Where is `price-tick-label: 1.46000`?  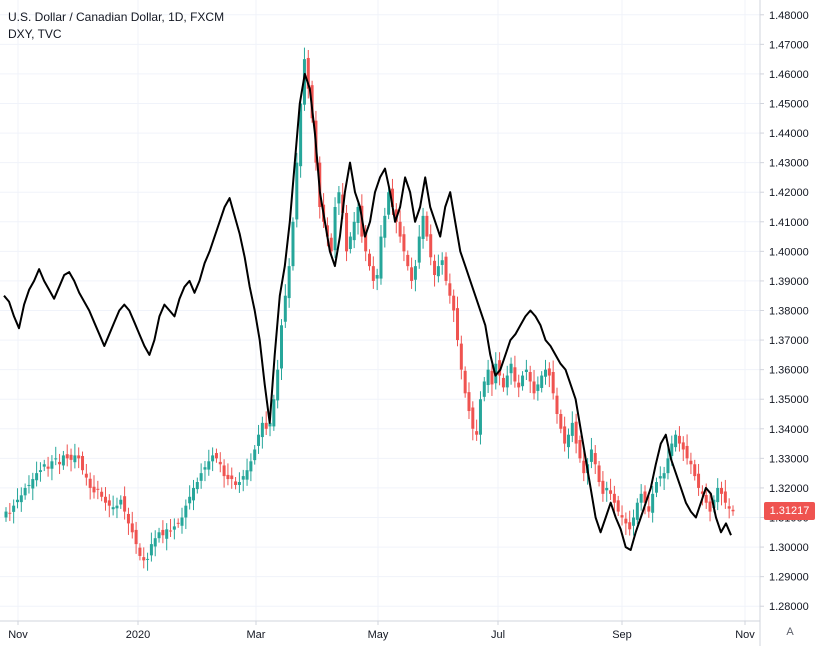 price-tick-label: 1.46000 is located at coordinates (789, 75).